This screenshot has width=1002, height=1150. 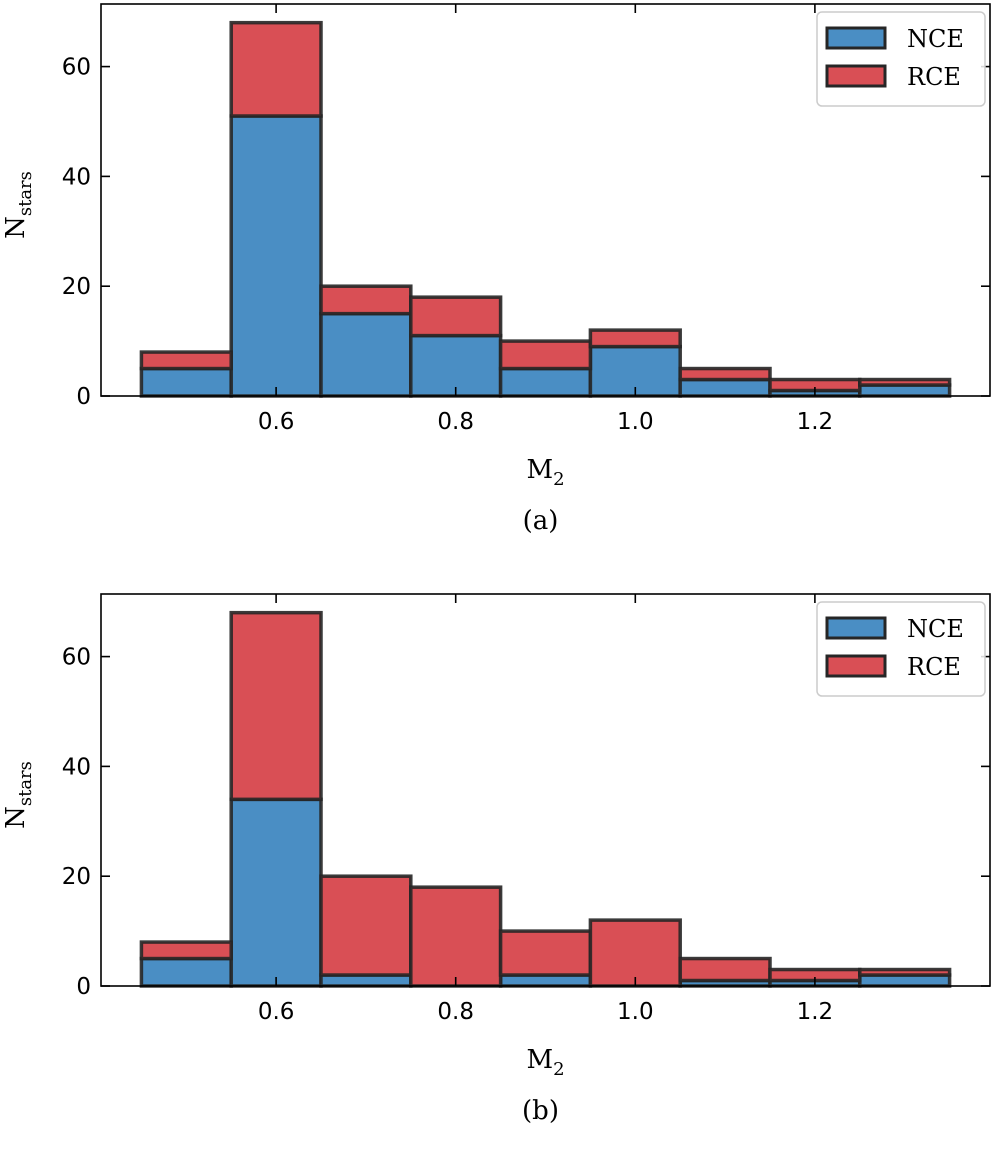 I want to click on panel-caption: (a), so click(x=541, y=521).